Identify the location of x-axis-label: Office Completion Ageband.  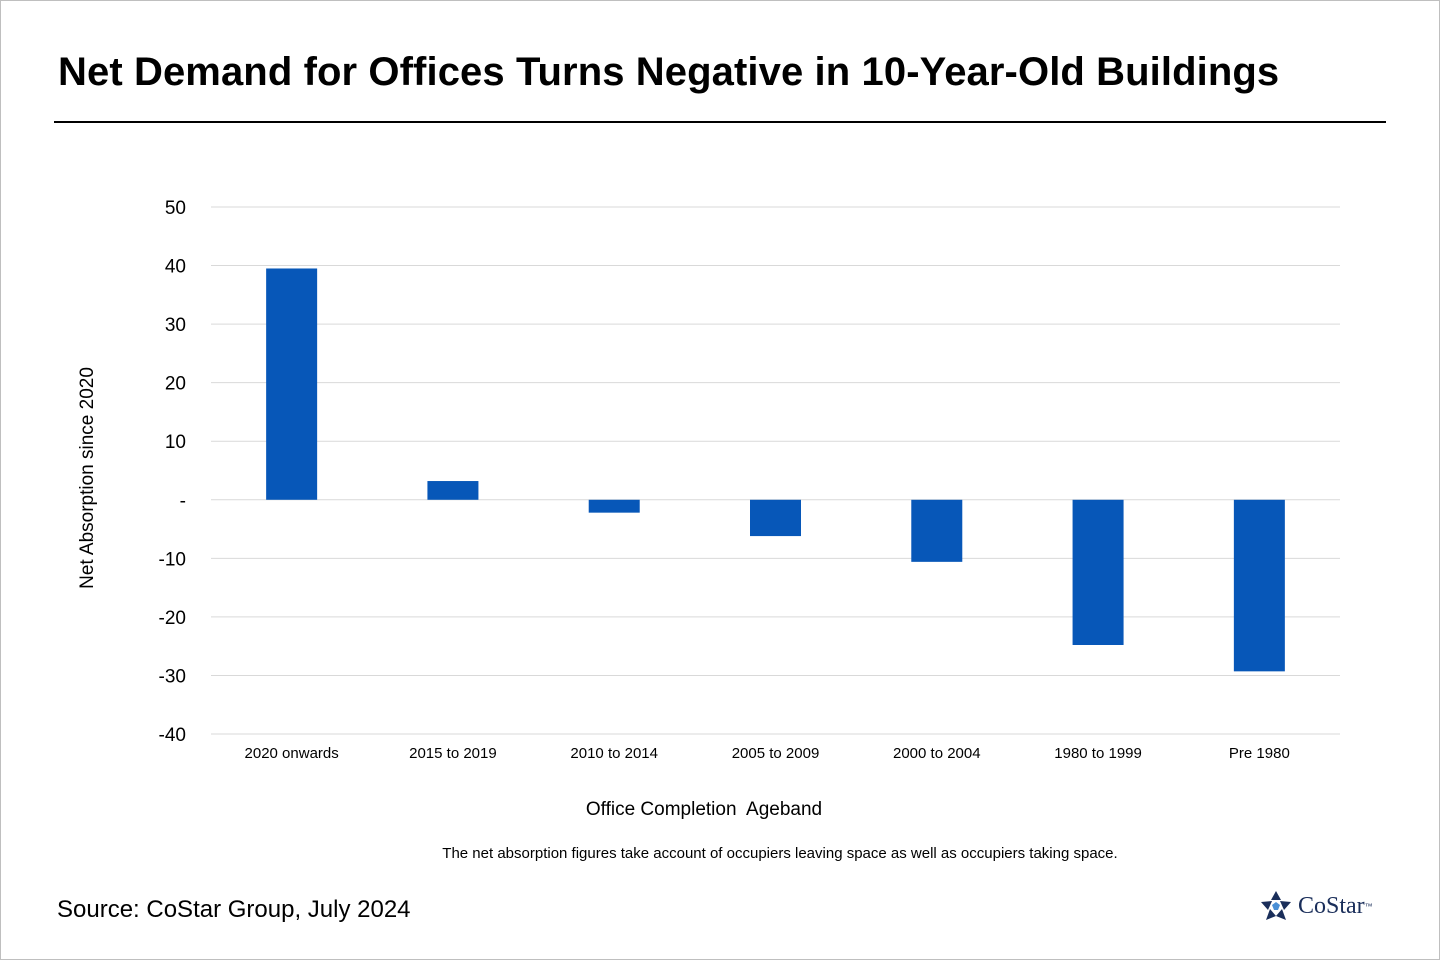
(704, 809).